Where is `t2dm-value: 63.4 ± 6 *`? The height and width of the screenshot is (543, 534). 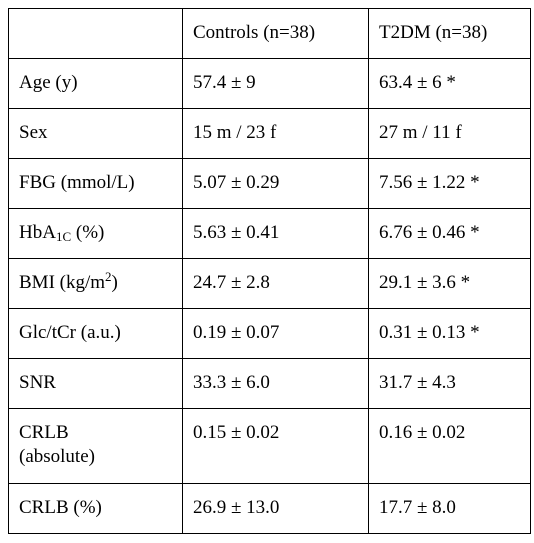 t2dm-value: 63.4 ± 6 * is located at coordinates (449, 83).